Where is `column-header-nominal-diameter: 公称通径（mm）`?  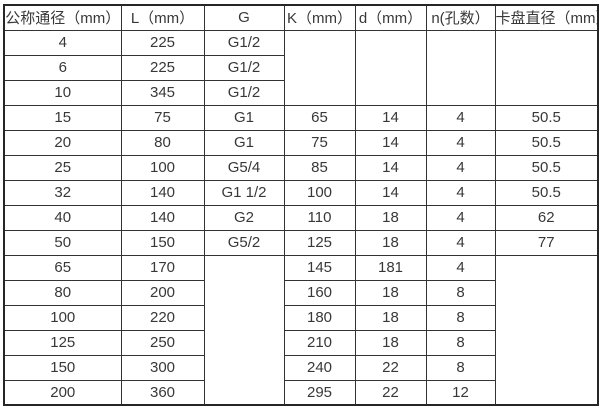 column-header-nominal-diameter: 公称通径（mm） is located at coordinates (62, 17).